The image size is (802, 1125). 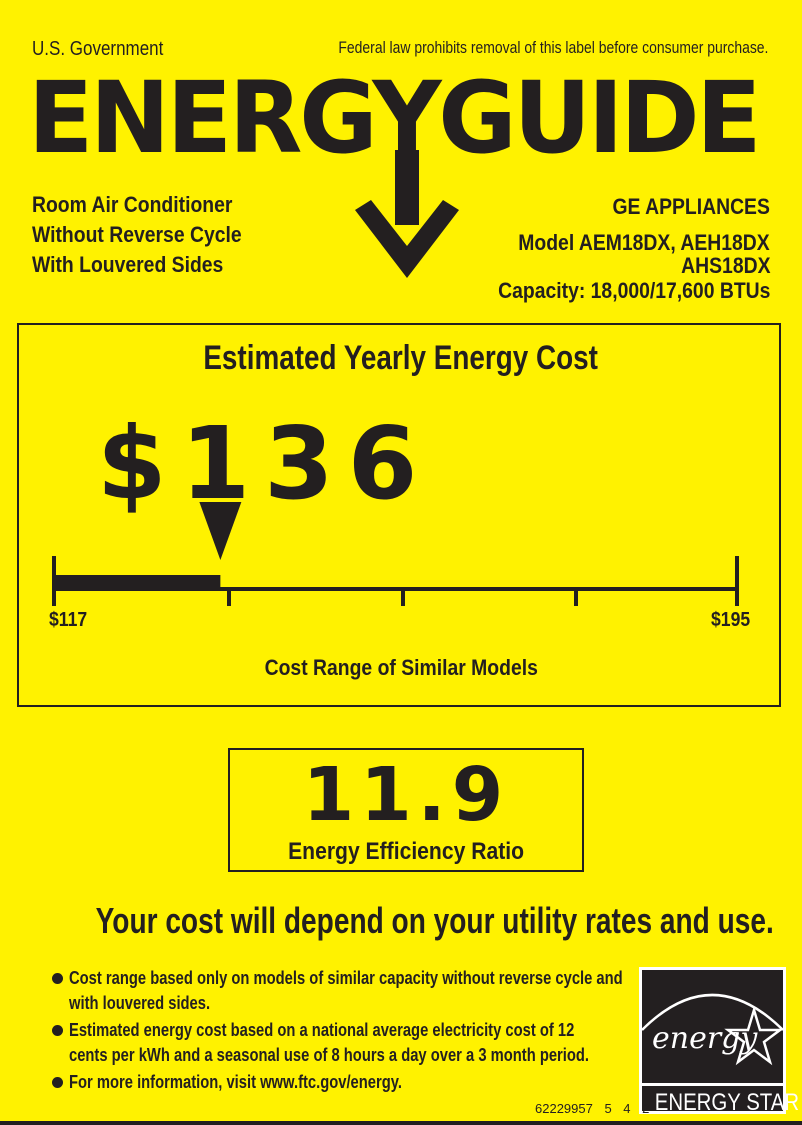 I want to click on manufacturer-name: GE APPLIANCES, so click(x=691, y=206).